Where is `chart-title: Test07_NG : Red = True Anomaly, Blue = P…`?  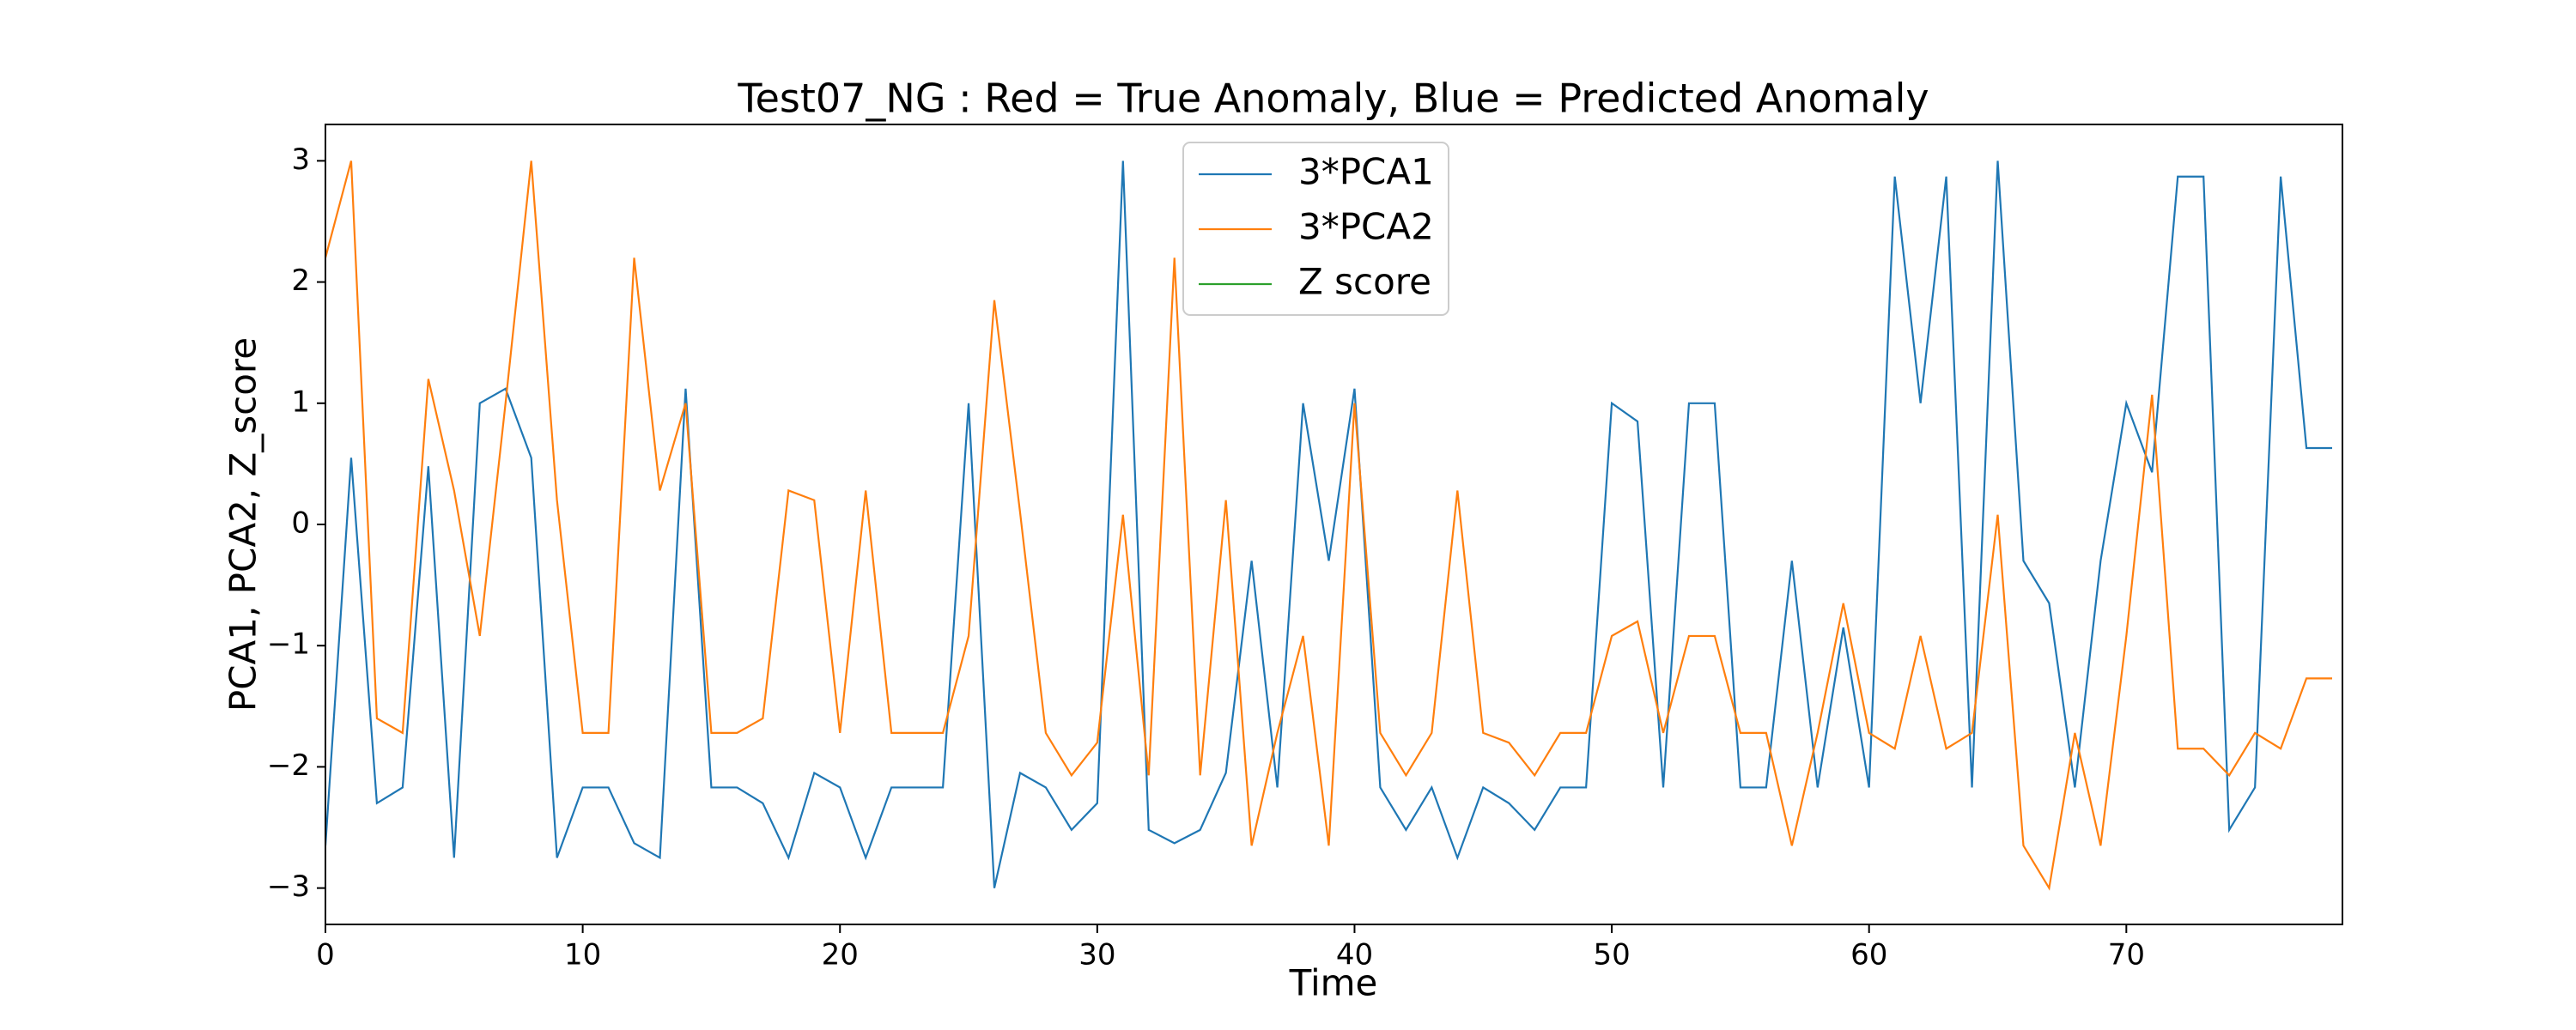
chart-title: Test07_NG : Red = True Anomaly, Blue = P… is located at coordinates (1333, 99).